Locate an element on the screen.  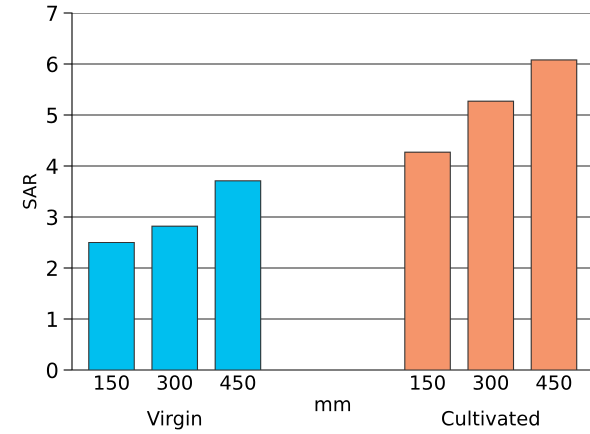
y-tick-label: 6 is located at coordinates (52, 64).